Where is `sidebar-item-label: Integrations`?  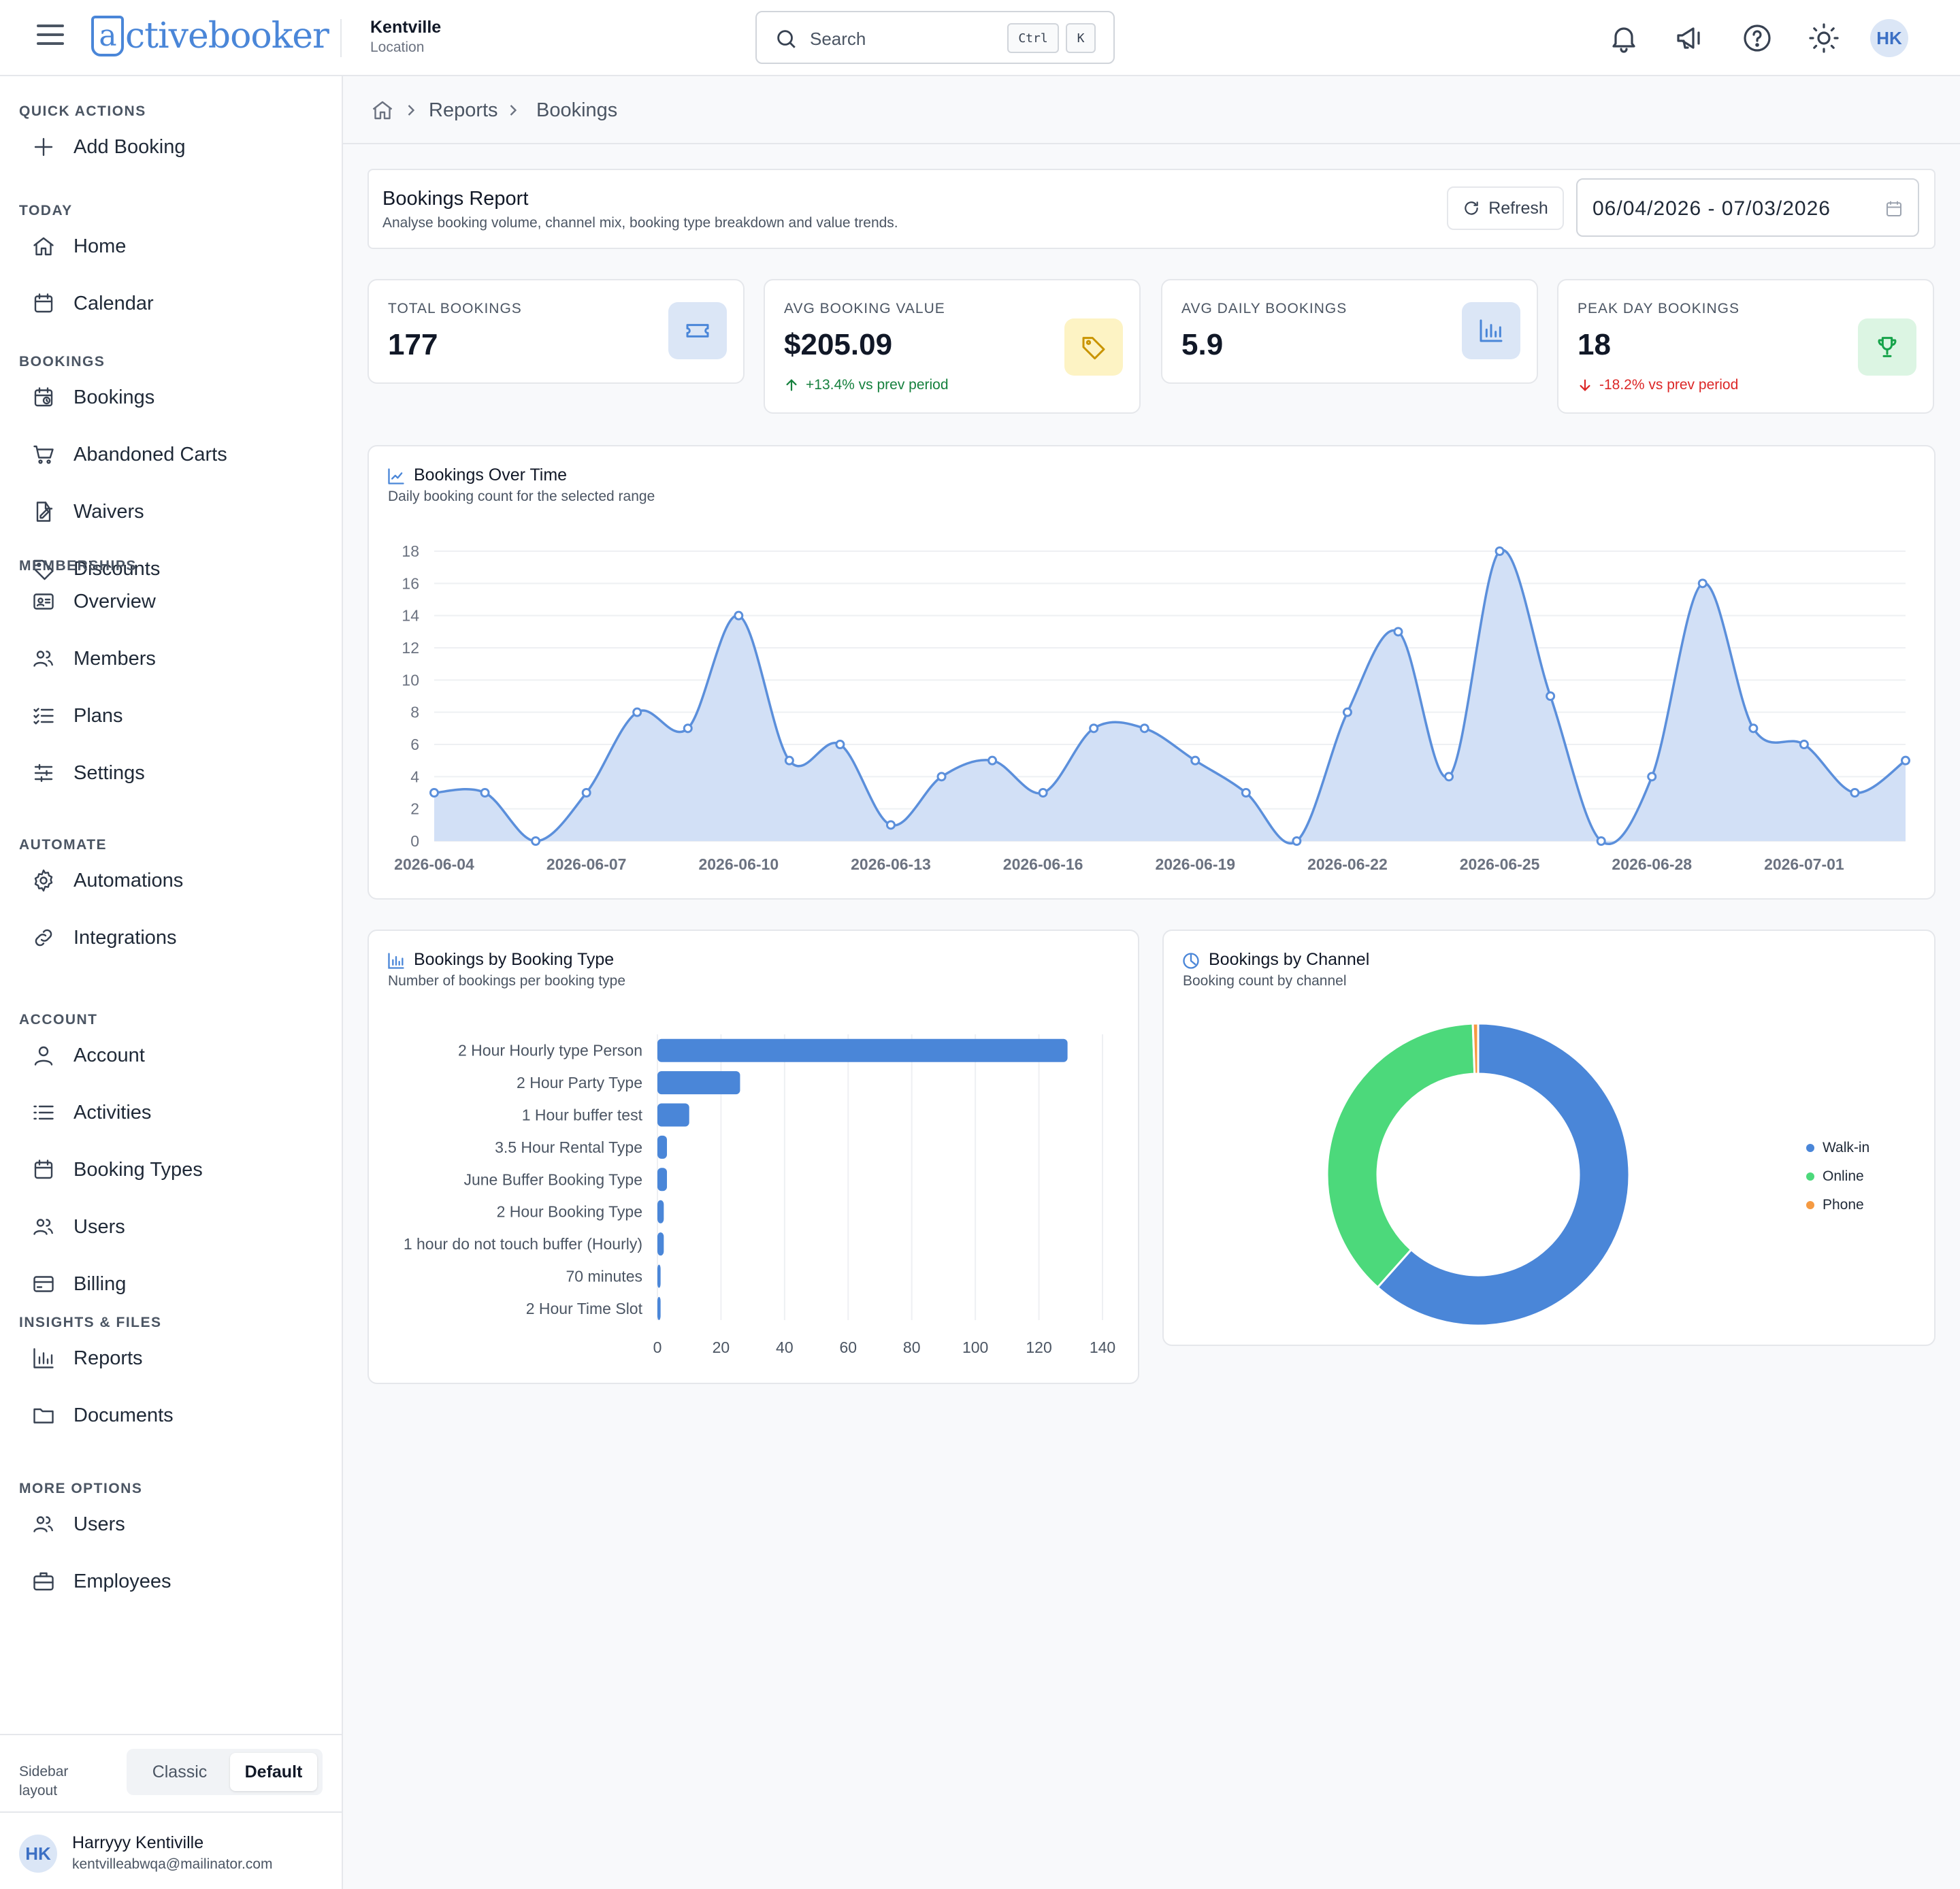 sidebar-item-label: Integrations is located at coordinates (126, 938).